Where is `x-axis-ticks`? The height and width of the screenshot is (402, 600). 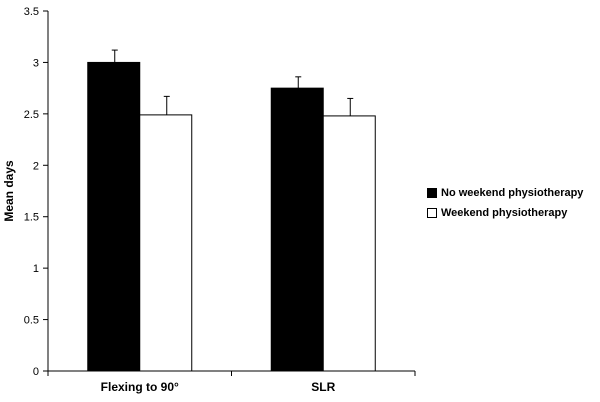 x-axis-ticks is located at coordinates (231, 373).